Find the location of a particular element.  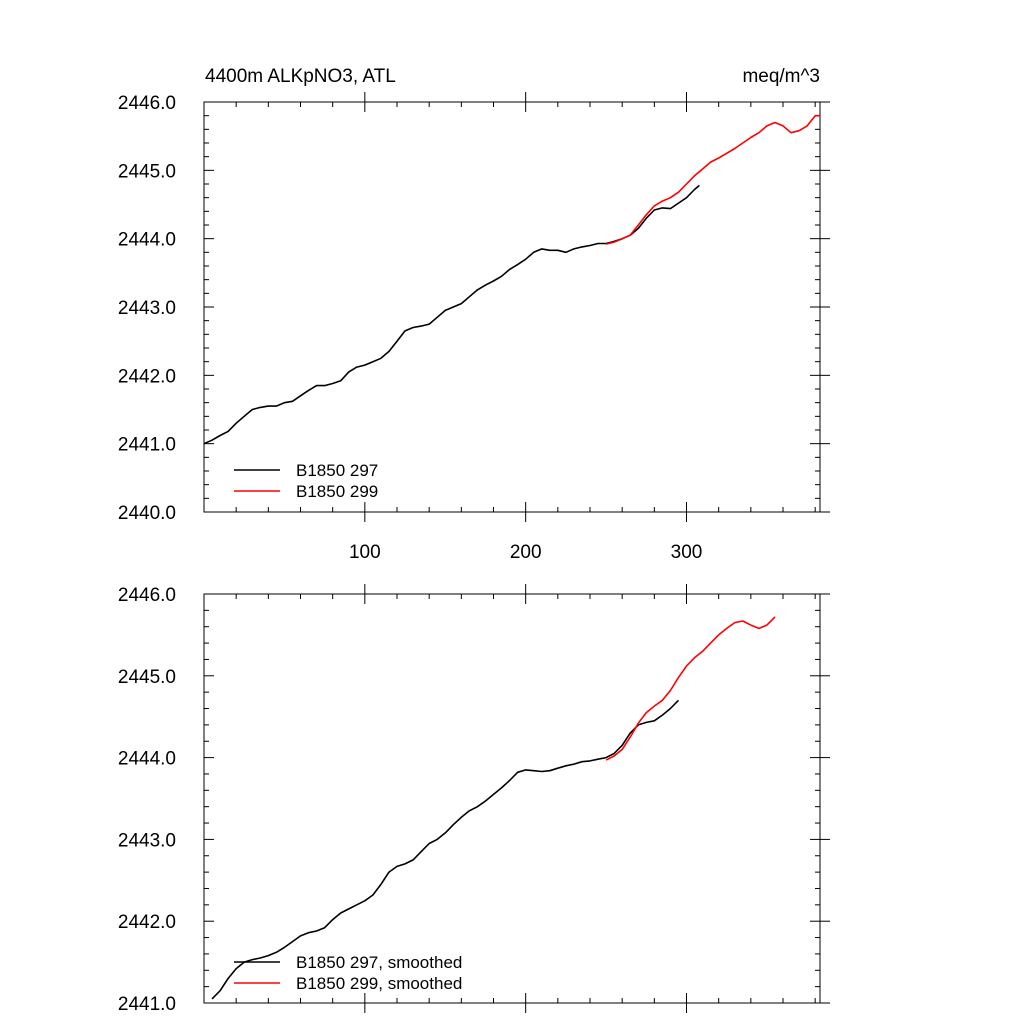

y-tick-label: 2440.0 is located at coordinates (147, 513).